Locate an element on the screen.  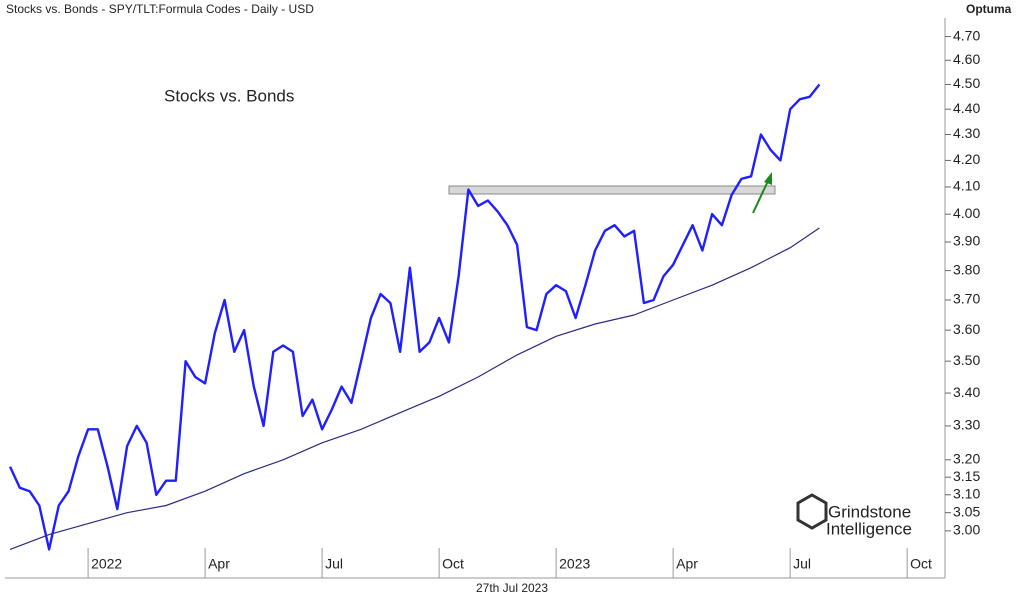
x-tick-label: 2023 is located at coordinates (574, 564).